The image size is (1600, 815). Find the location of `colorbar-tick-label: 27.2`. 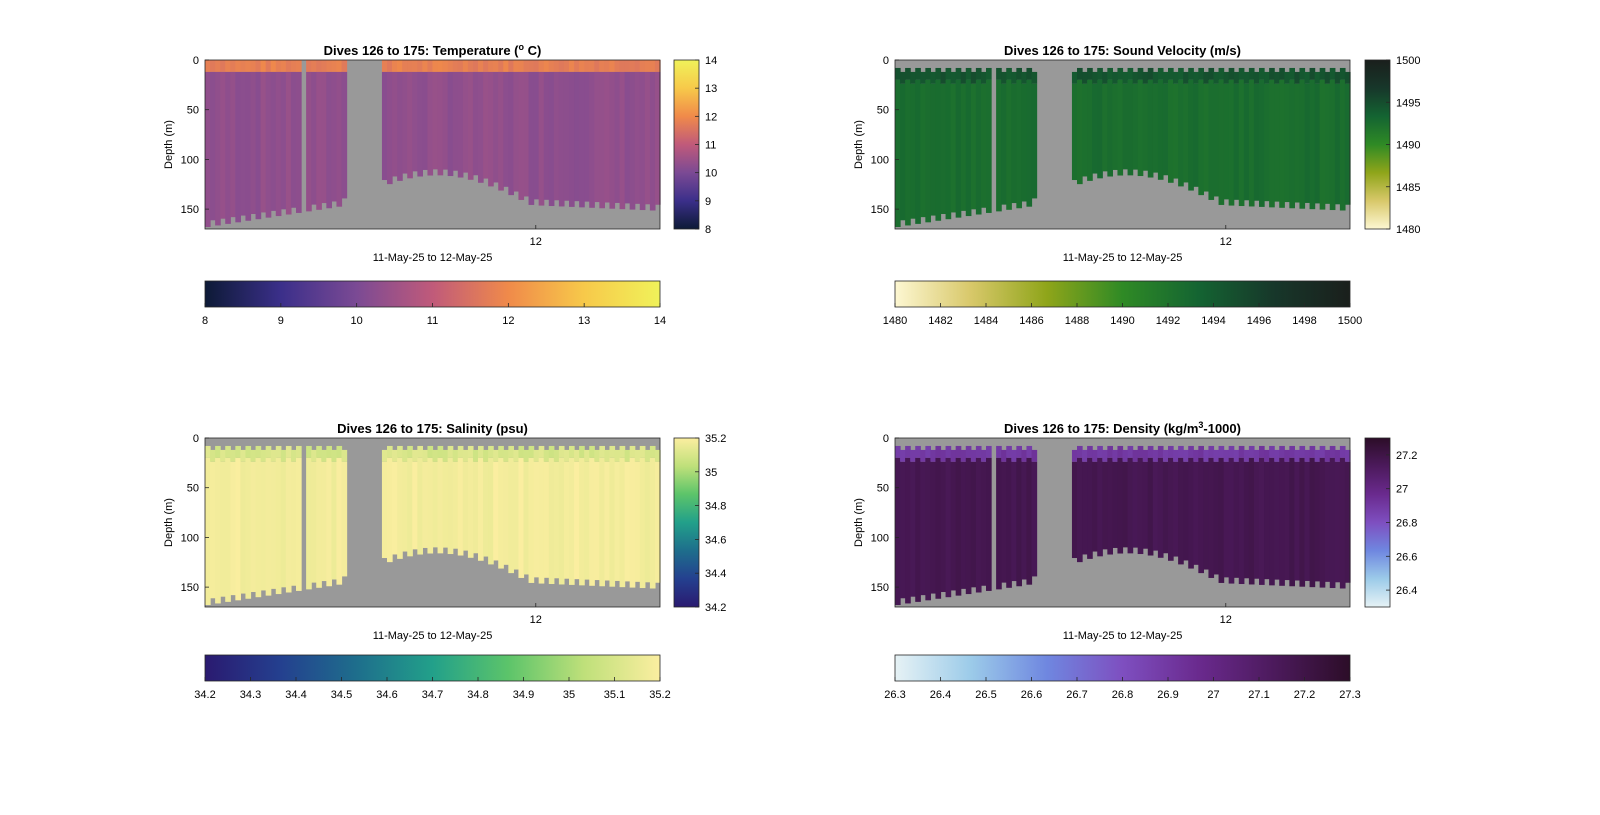

colorbar-tick-label: 27.2 is located at coordinates (1406, 456).